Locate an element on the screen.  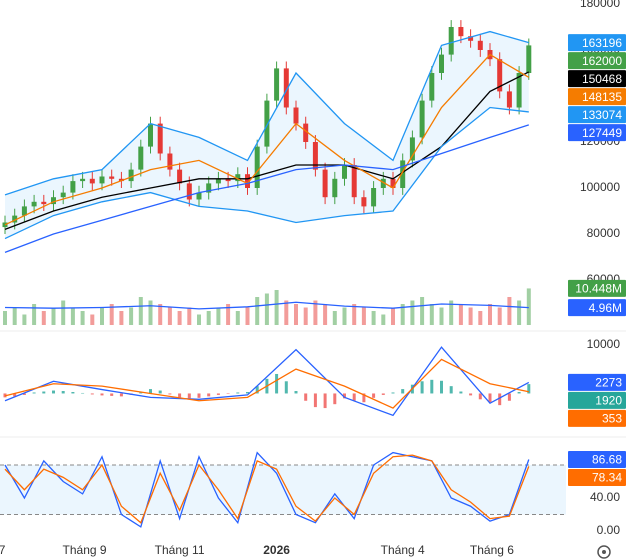
last-value-label: 150468 is located at coordinates (602, 79).